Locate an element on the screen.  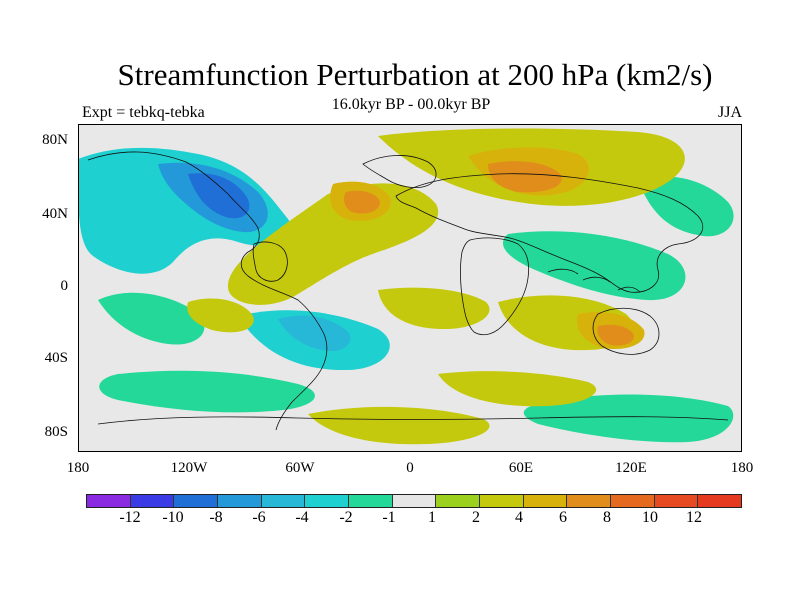
colorbar-label: -10 is located at coordinates (173, 517).